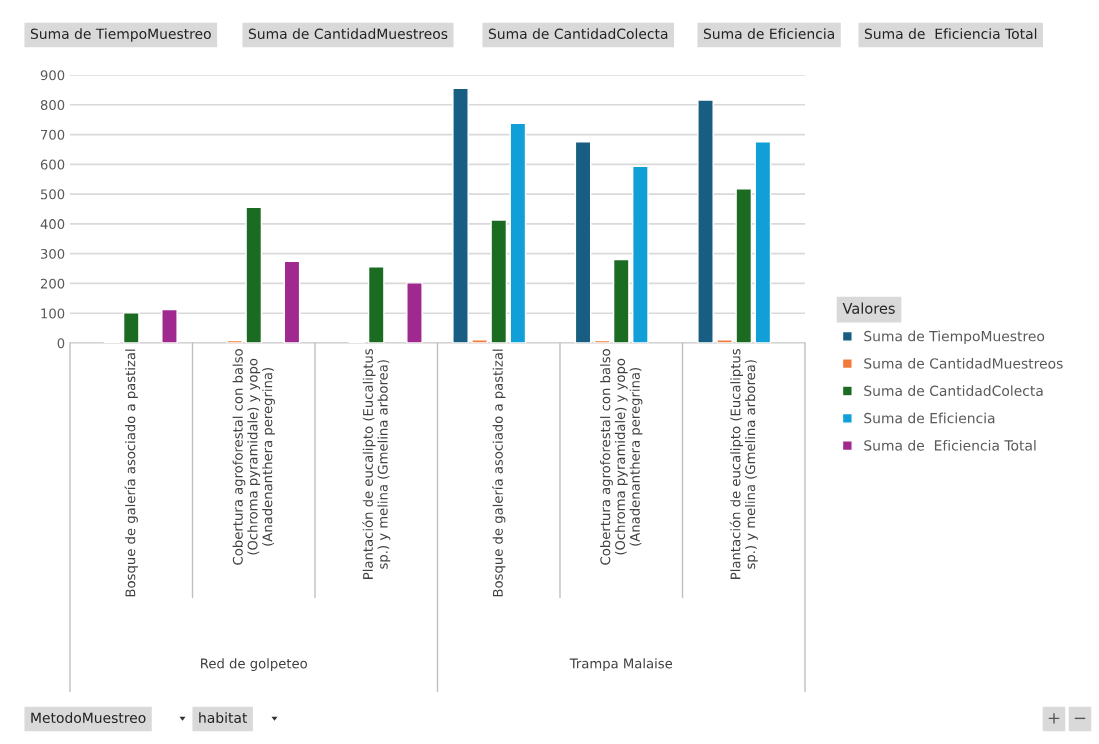 This screenshot has height=744, width=1099. Describe the element at coordinates (52, 224) in the screenshot. I see `y-tick-label: 400` at that location.